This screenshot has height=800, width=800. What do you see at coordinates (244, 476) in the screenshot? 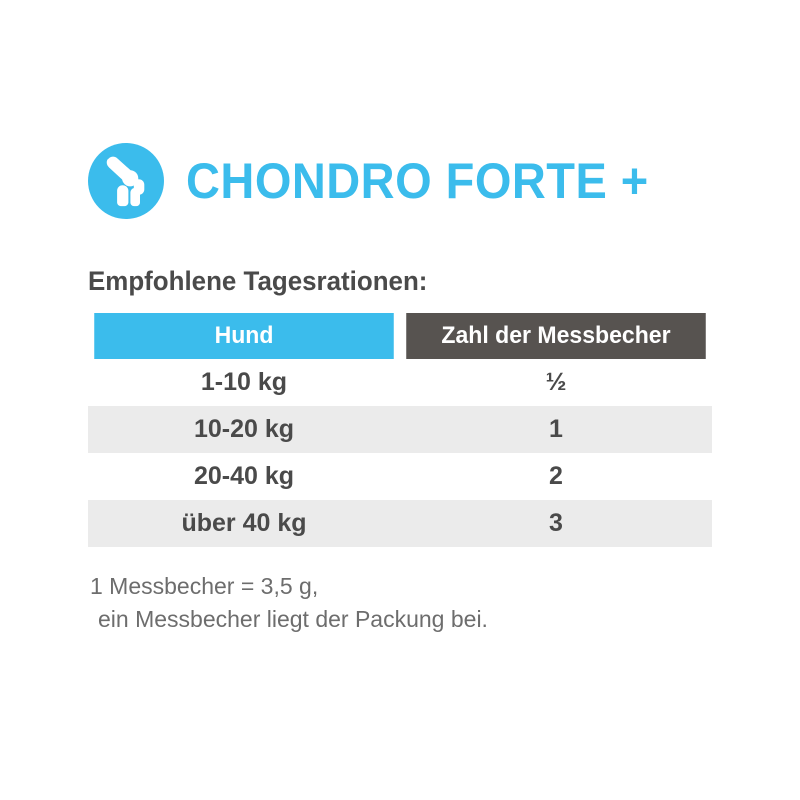
I see `cell-dog-weight: 20-40 kg` at bounding box center [244, 476].